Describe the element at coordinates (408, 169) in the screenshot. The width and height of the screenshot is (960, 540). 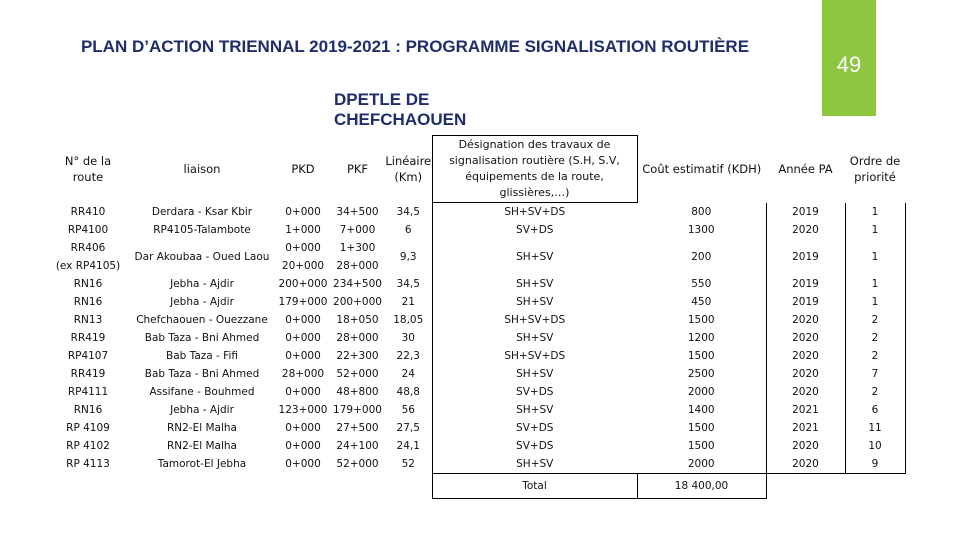
I see `column-header: Linéaire (Km)` at that location.